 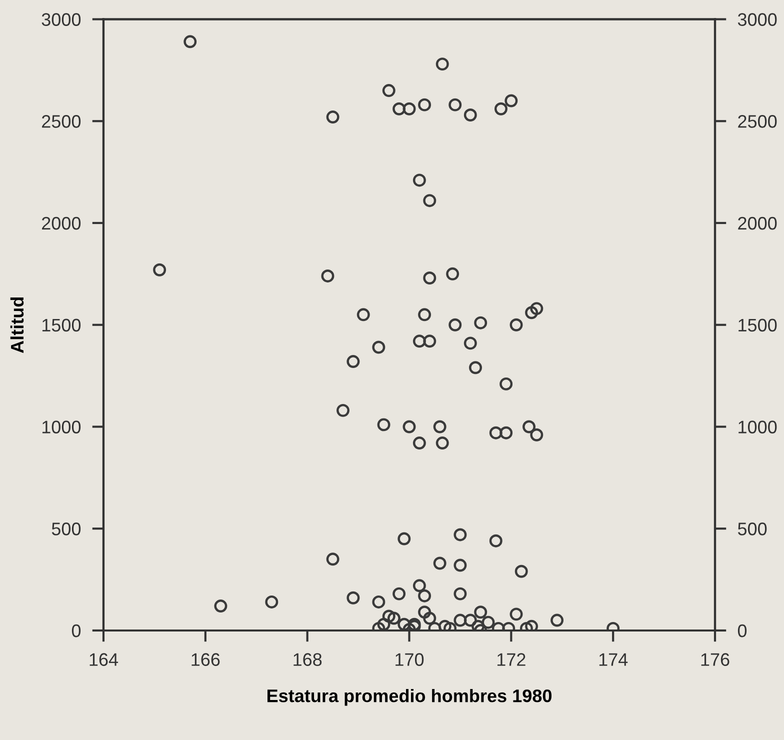 I want to click on y2-tick-label: 2000, so click(x=757, y=223).